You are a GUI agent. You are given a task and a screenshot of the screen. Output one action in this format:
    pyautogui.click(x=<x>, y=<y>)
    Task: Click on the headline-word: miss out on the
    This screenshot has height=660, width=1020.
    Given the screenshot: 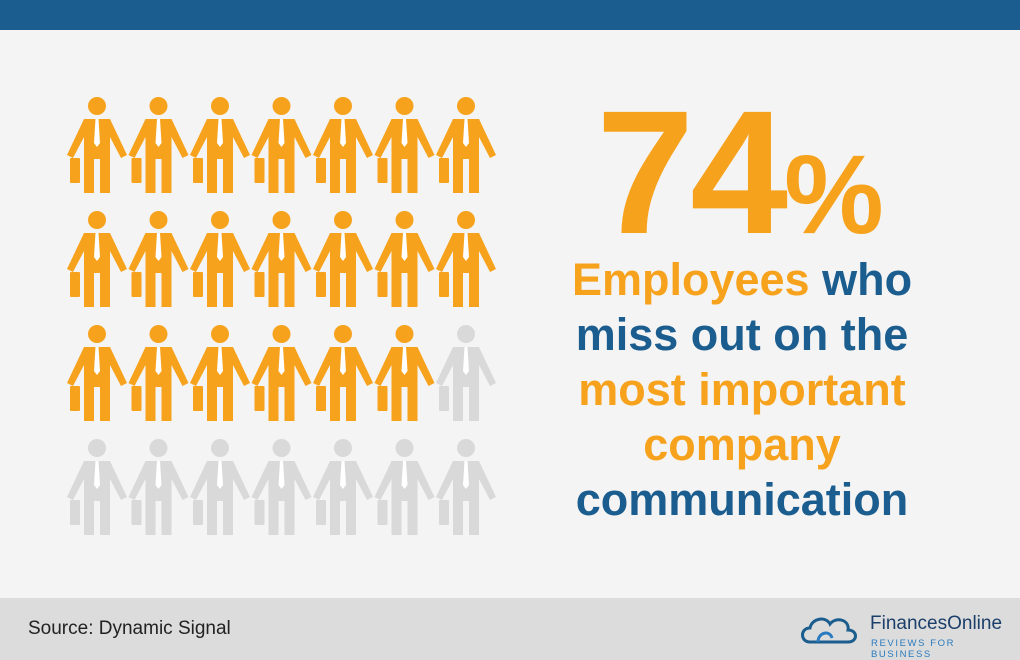 What is the action you would take?
    pyautogui.click(x=742, y=334)
    